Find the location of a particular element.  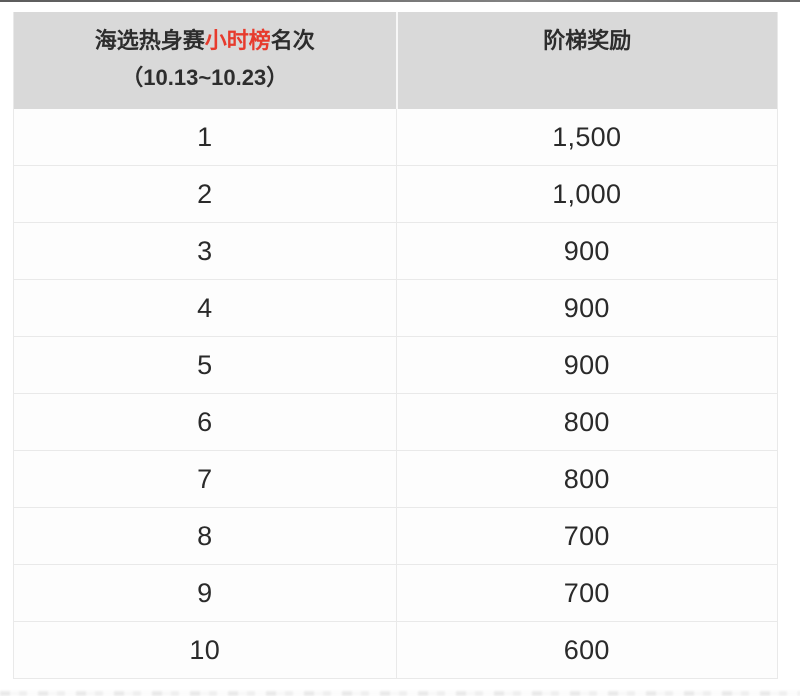

table-row: 7 800 is located at coordinates (395, 479).